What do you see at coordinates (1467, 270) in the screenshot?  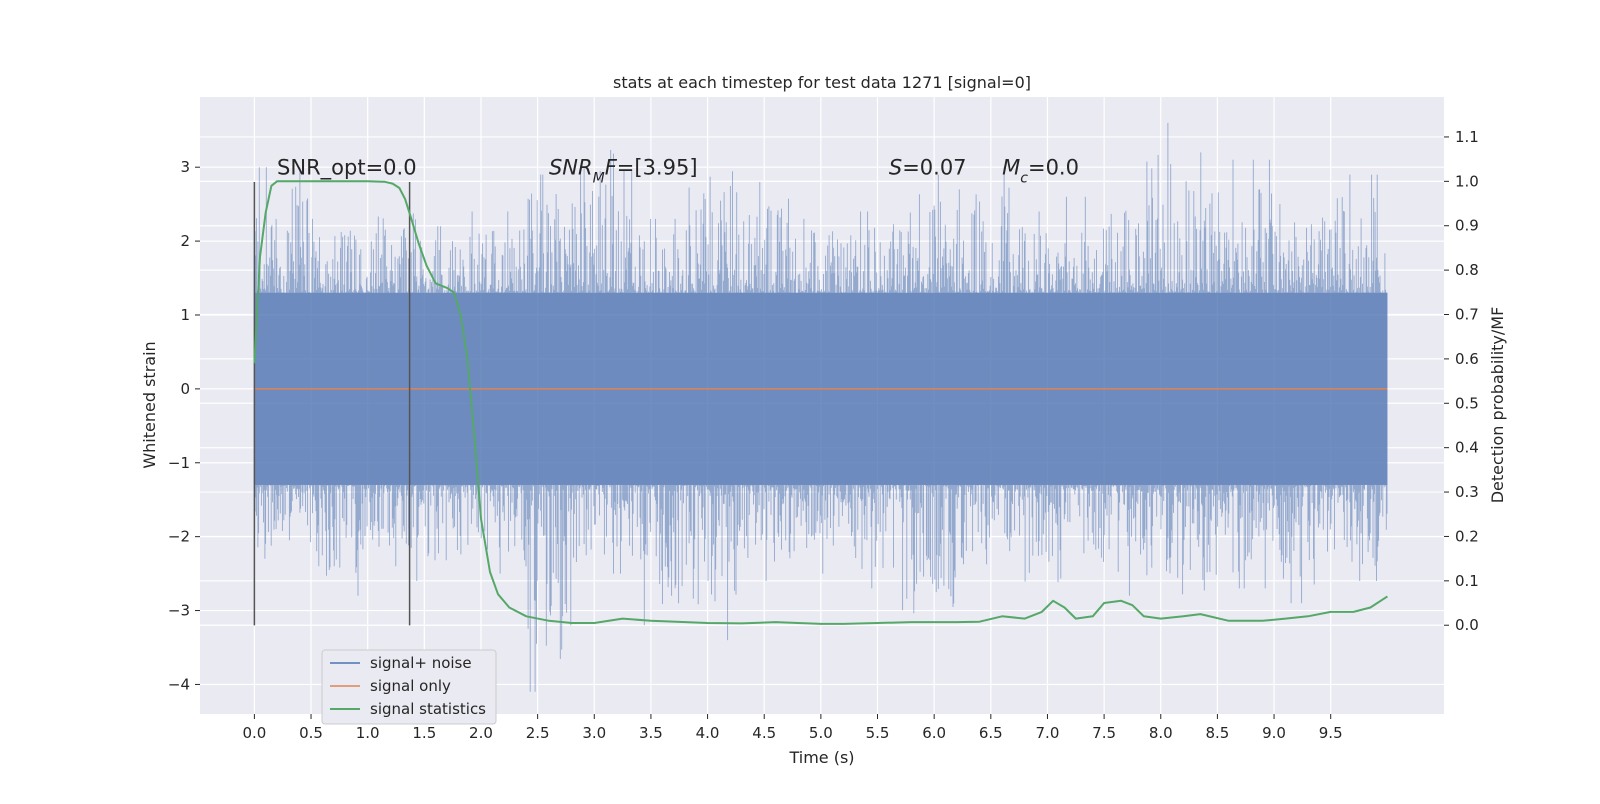 I see `y-right-tick-label: 0.8` at bounding box center [1467, 270].